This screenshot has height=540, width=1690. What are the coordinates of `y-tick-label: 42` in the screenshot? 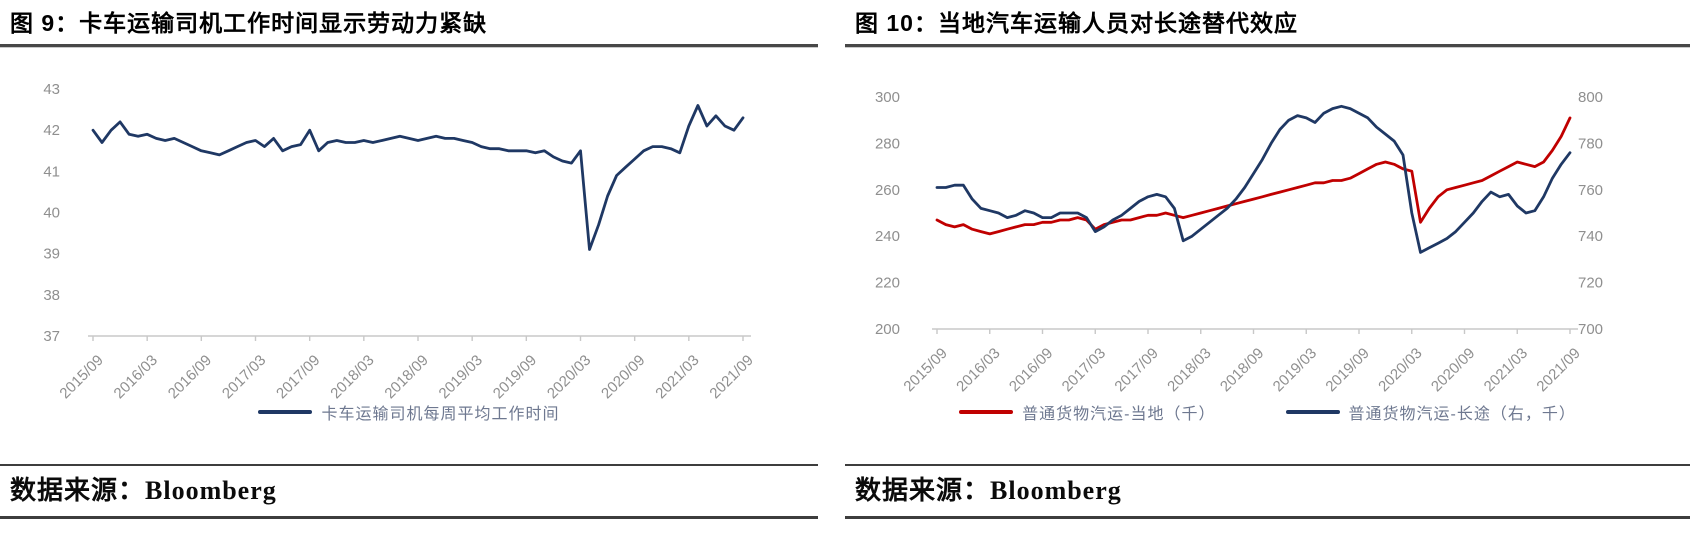 It's located at (51, 130).